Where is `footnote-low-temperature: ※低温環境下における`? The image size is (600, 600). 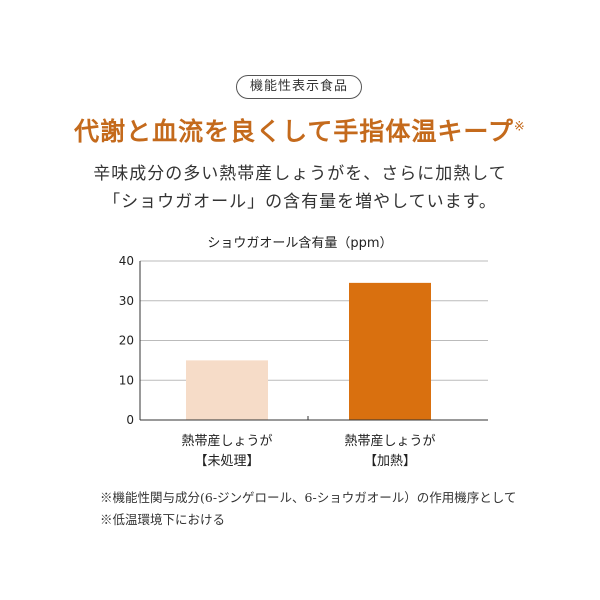 footnote-low-temperature: ※低温環境下における is located at coordinates (163, 519).